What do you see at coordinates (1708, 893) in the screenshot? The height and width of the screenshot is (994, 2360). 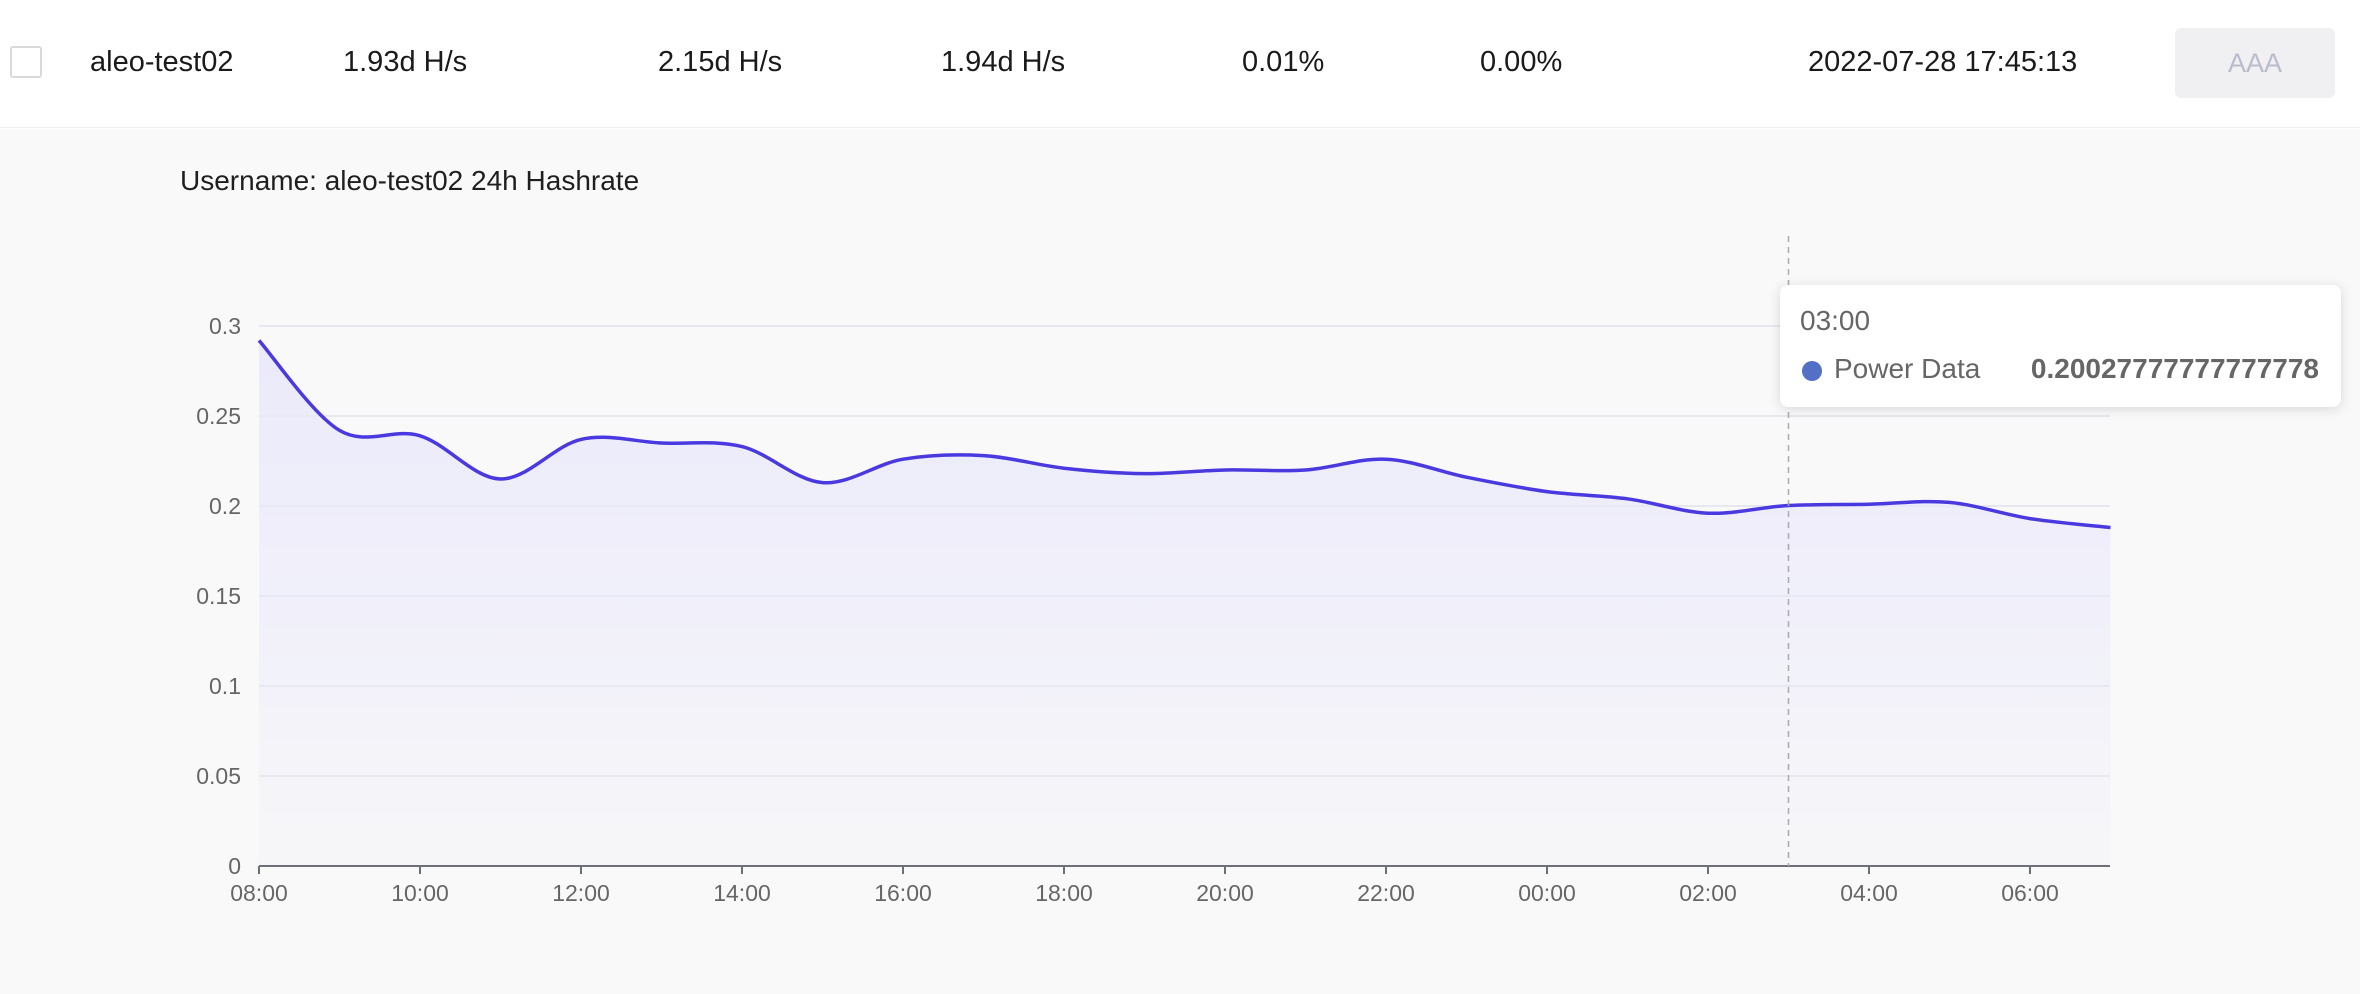 I see `x-tick-label: 02:00` at bounding box center [1708, 893].